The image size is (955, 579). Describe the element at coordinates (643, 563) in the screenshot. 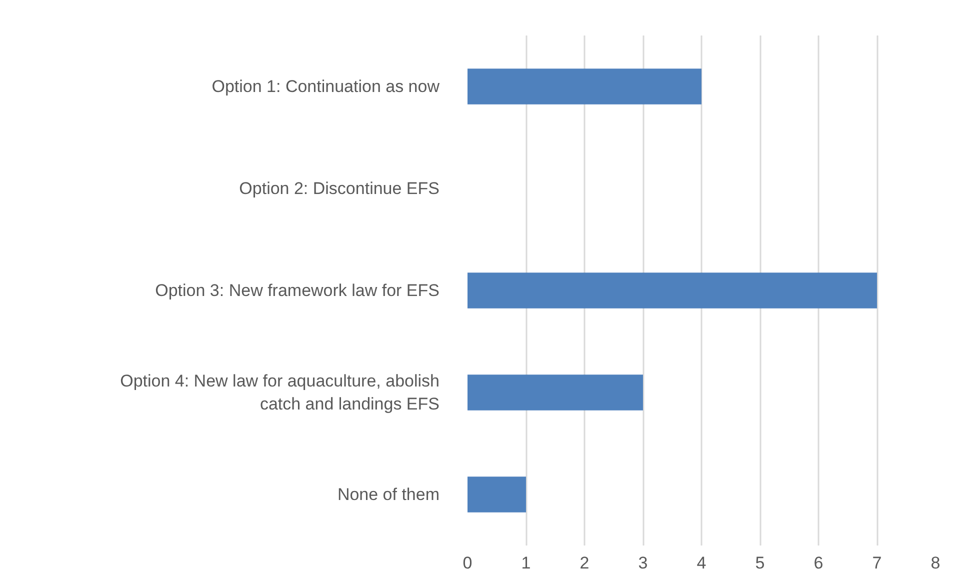

I see `x-tick-label: 3` at that location.